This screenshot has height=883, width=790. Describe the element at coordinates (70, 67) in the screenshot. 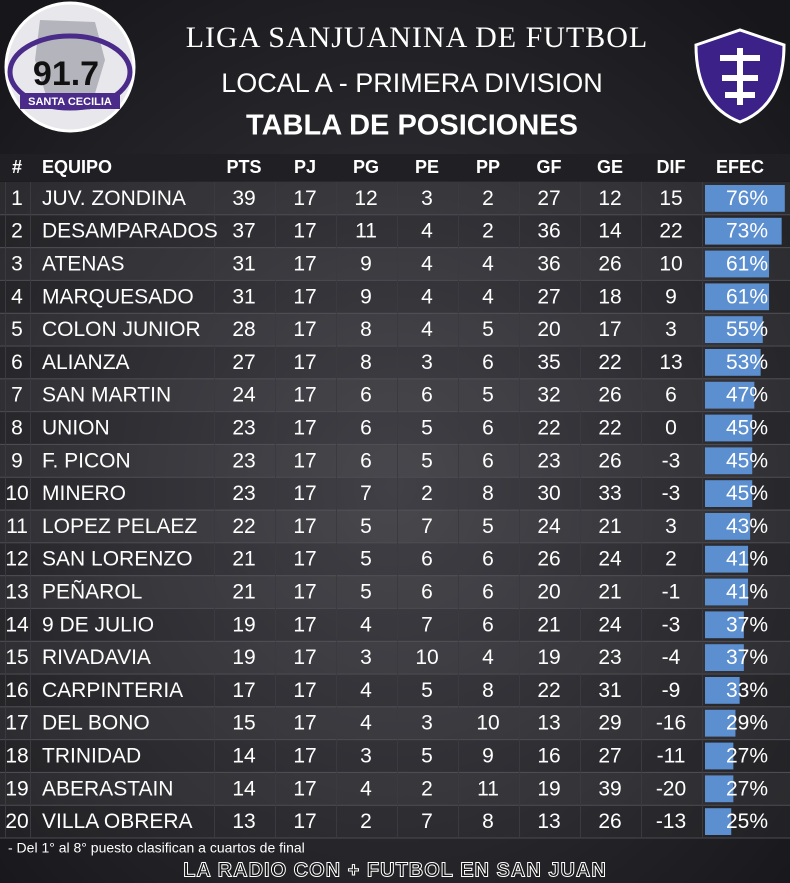

I see `radio-logo: 91.7 SANTA CECILIA` at that location.